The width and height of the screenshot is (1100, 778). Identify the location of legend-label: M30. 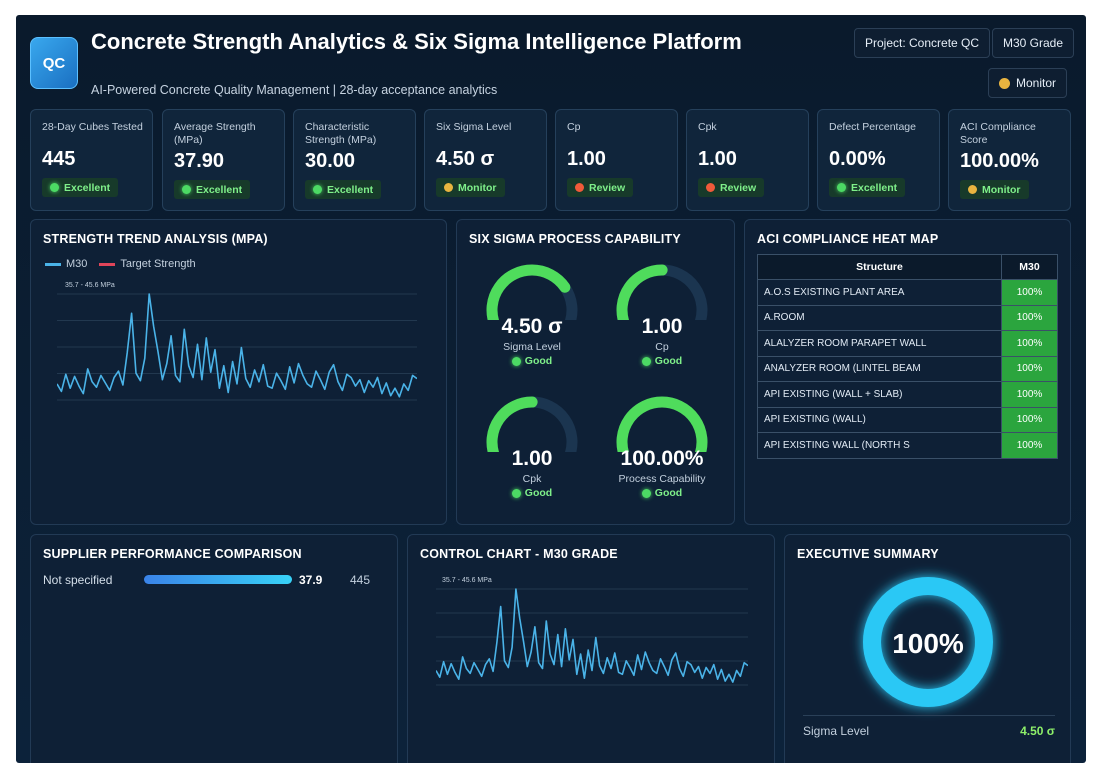
(77, 264).